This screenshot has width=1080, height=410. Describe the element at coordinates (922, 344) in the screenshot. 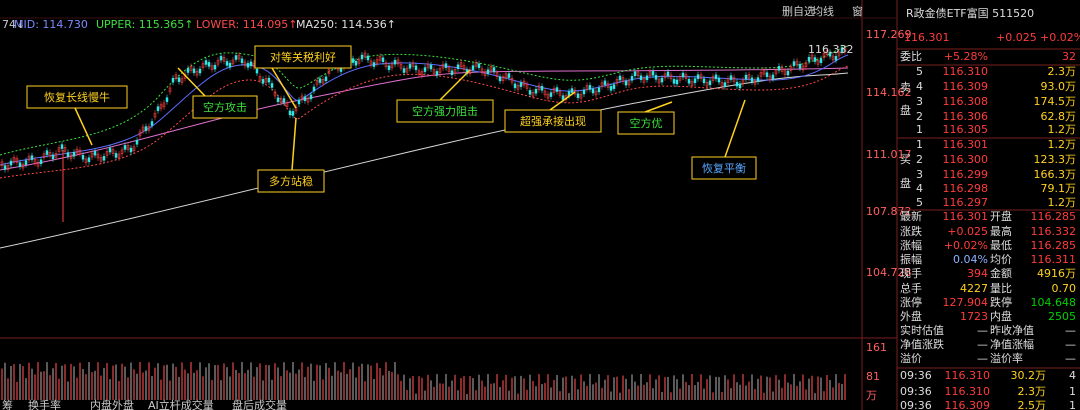

I see `stat-label: 净值涨跌` at that location.